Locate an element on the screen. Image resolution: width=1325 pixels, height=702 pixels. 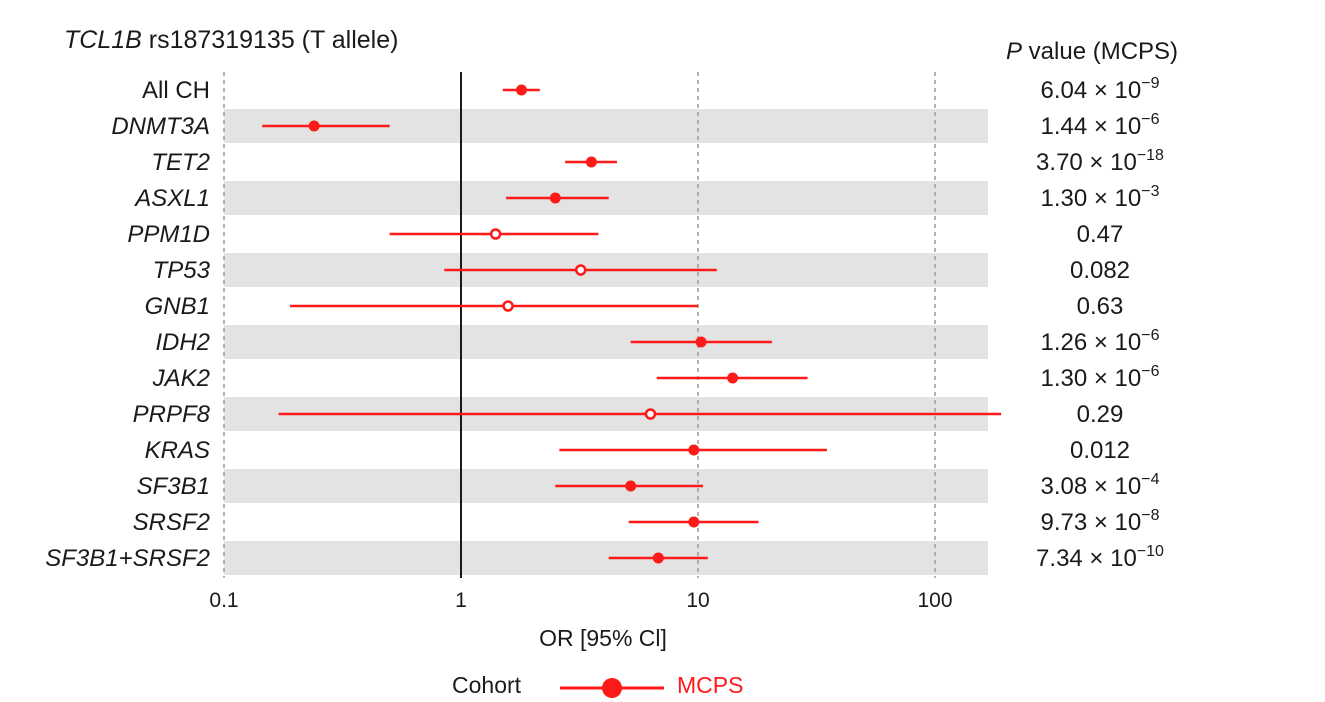
p-value: 1.30 × 10⁻³ is located at coordinates (1099, 197).